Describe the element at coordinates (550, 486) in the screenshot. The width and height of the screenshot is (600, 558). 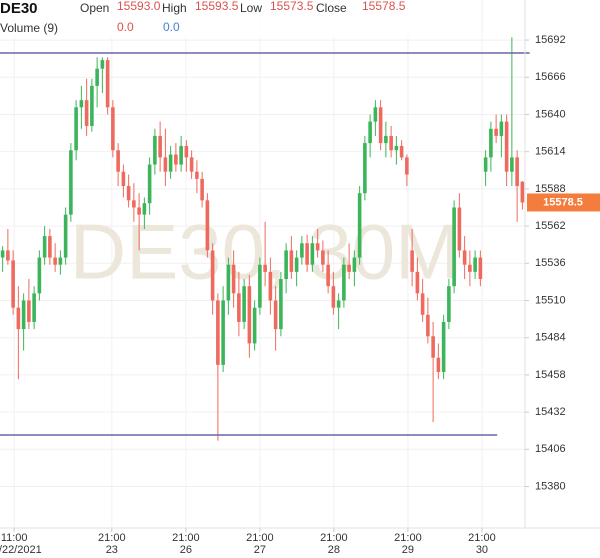
I see `y-tick-label: 15380` at that location.